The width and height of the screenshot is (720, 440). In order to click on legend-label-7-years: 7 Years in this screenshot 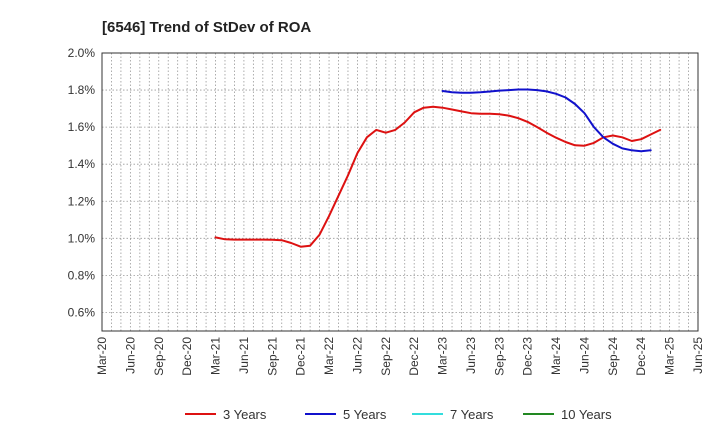, I will do `click(472, 414)`.